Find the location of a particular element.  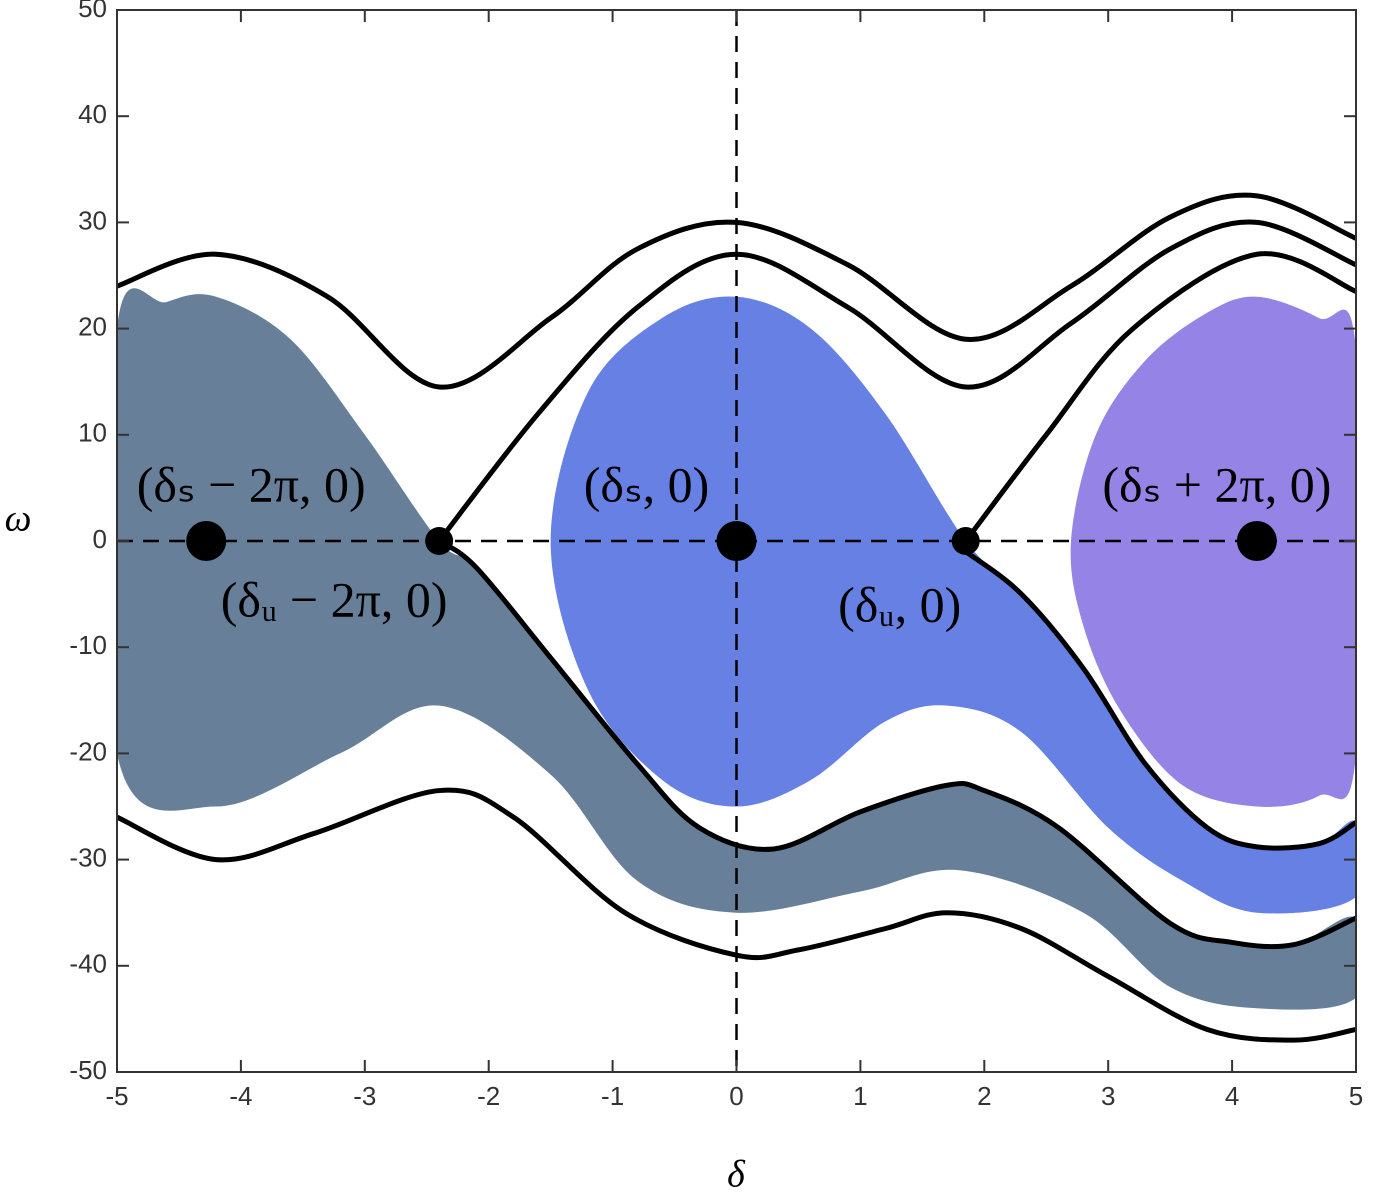

x-axis-label: δ is located at coordinates (736, 1175).